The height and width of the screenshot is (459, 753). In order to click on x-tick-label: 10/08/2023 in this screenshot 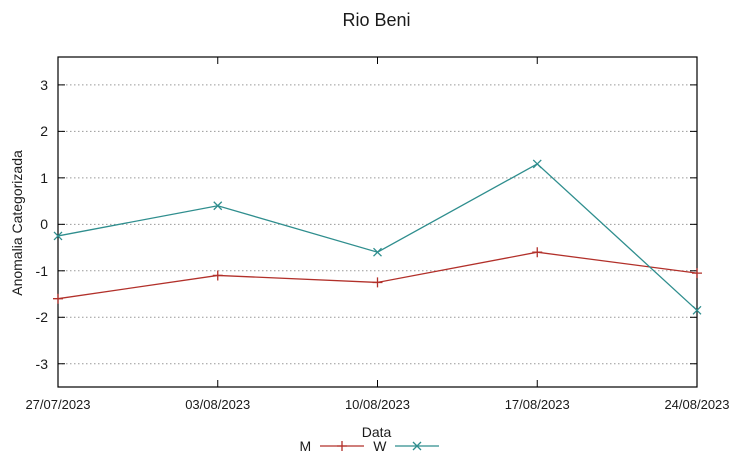, I will do `click(377, 404)`.